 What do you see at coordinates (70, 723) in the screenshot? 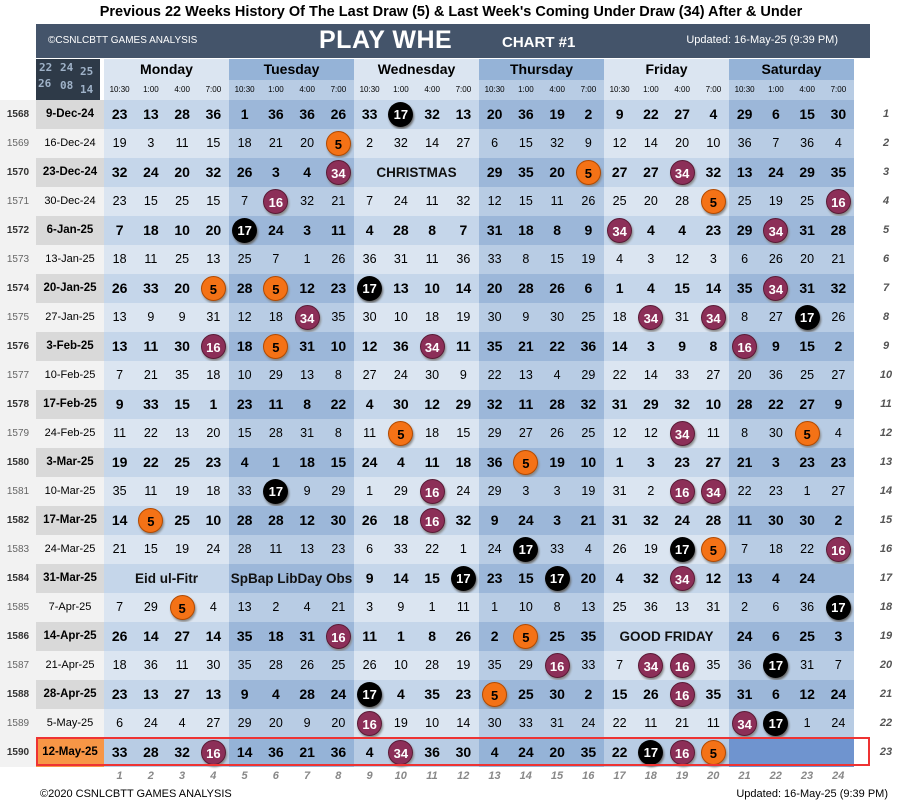
I see `week-date: 5-May-25` at bounding box center [70, 723].